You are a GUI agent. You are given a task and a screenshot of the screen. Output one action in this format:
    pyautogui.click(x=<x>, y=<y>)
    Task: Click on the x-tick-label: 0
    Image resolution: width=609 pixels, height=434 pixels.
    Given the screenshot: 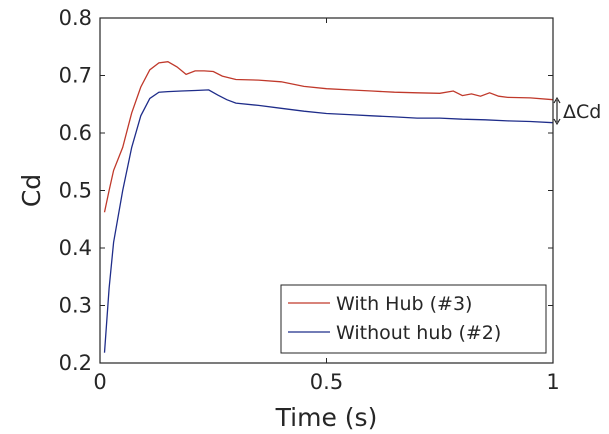 What is the action you would take?
    pyautogui.click(x=99, y=382)
    